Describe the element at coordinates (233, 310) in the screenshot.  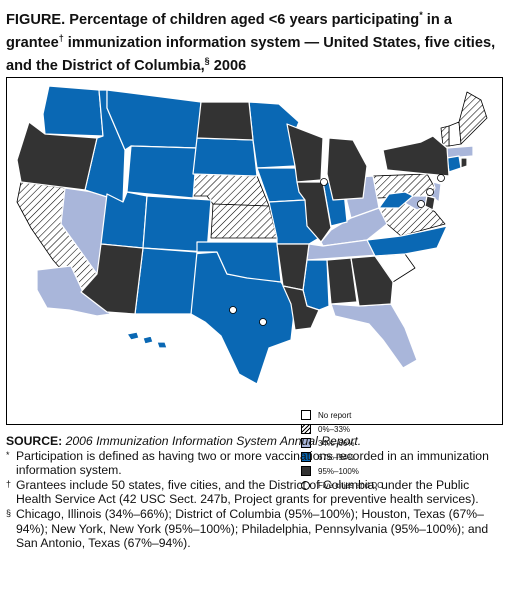
I see `city-marker-san-antonio` at that location.